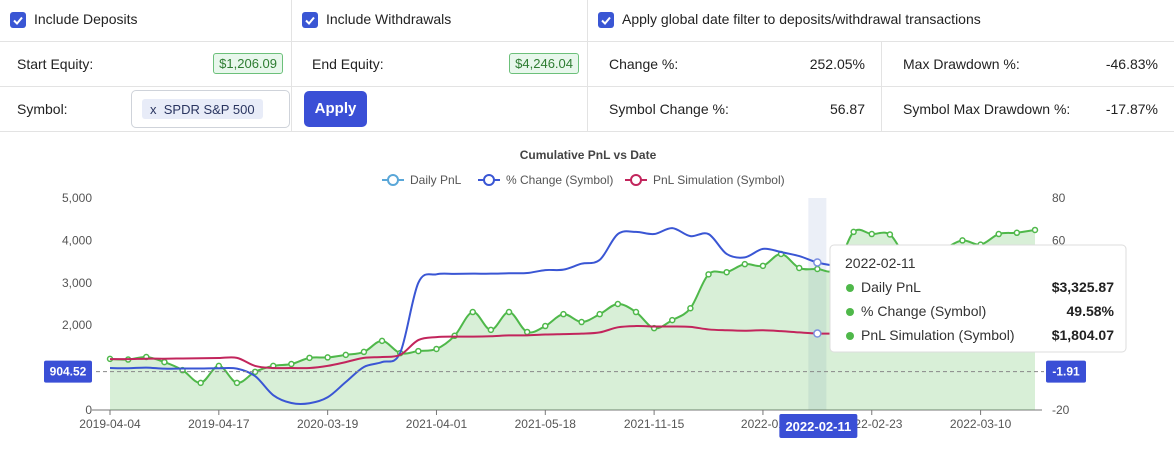 The height and width of the screenshot is (466, 1174). Describe the element at coordinates (817, 304) in the screenshot. I see `pointer-band` at that location.